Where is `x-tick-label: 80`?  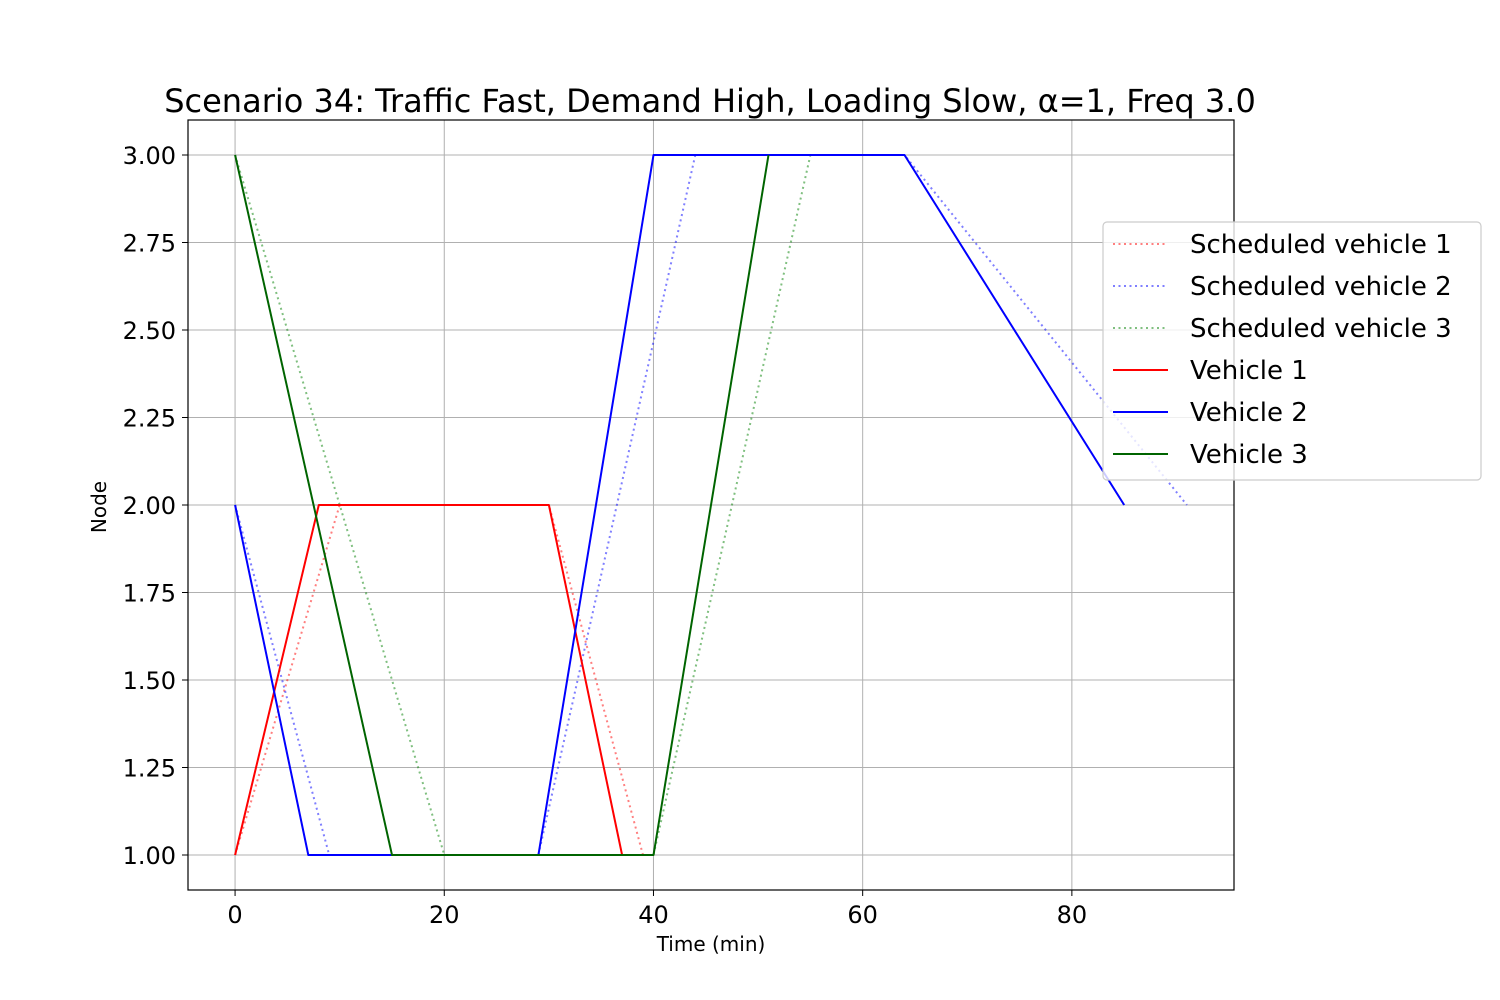
x-tick-label: 80 is located at coordinates (1072, 915).